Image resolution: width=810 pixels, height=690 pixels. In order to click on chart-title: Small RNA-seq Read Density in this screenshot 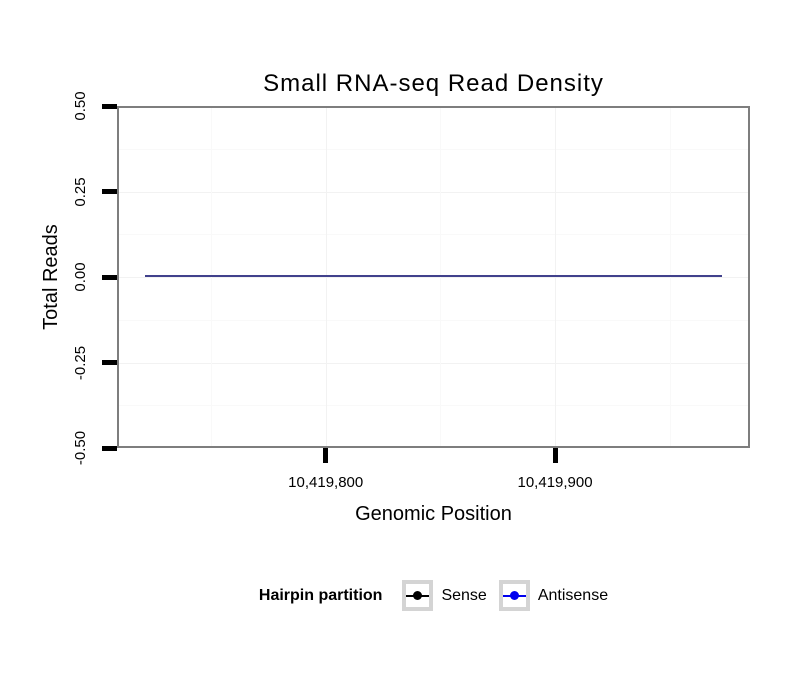, I will do `click(433, 83)`.